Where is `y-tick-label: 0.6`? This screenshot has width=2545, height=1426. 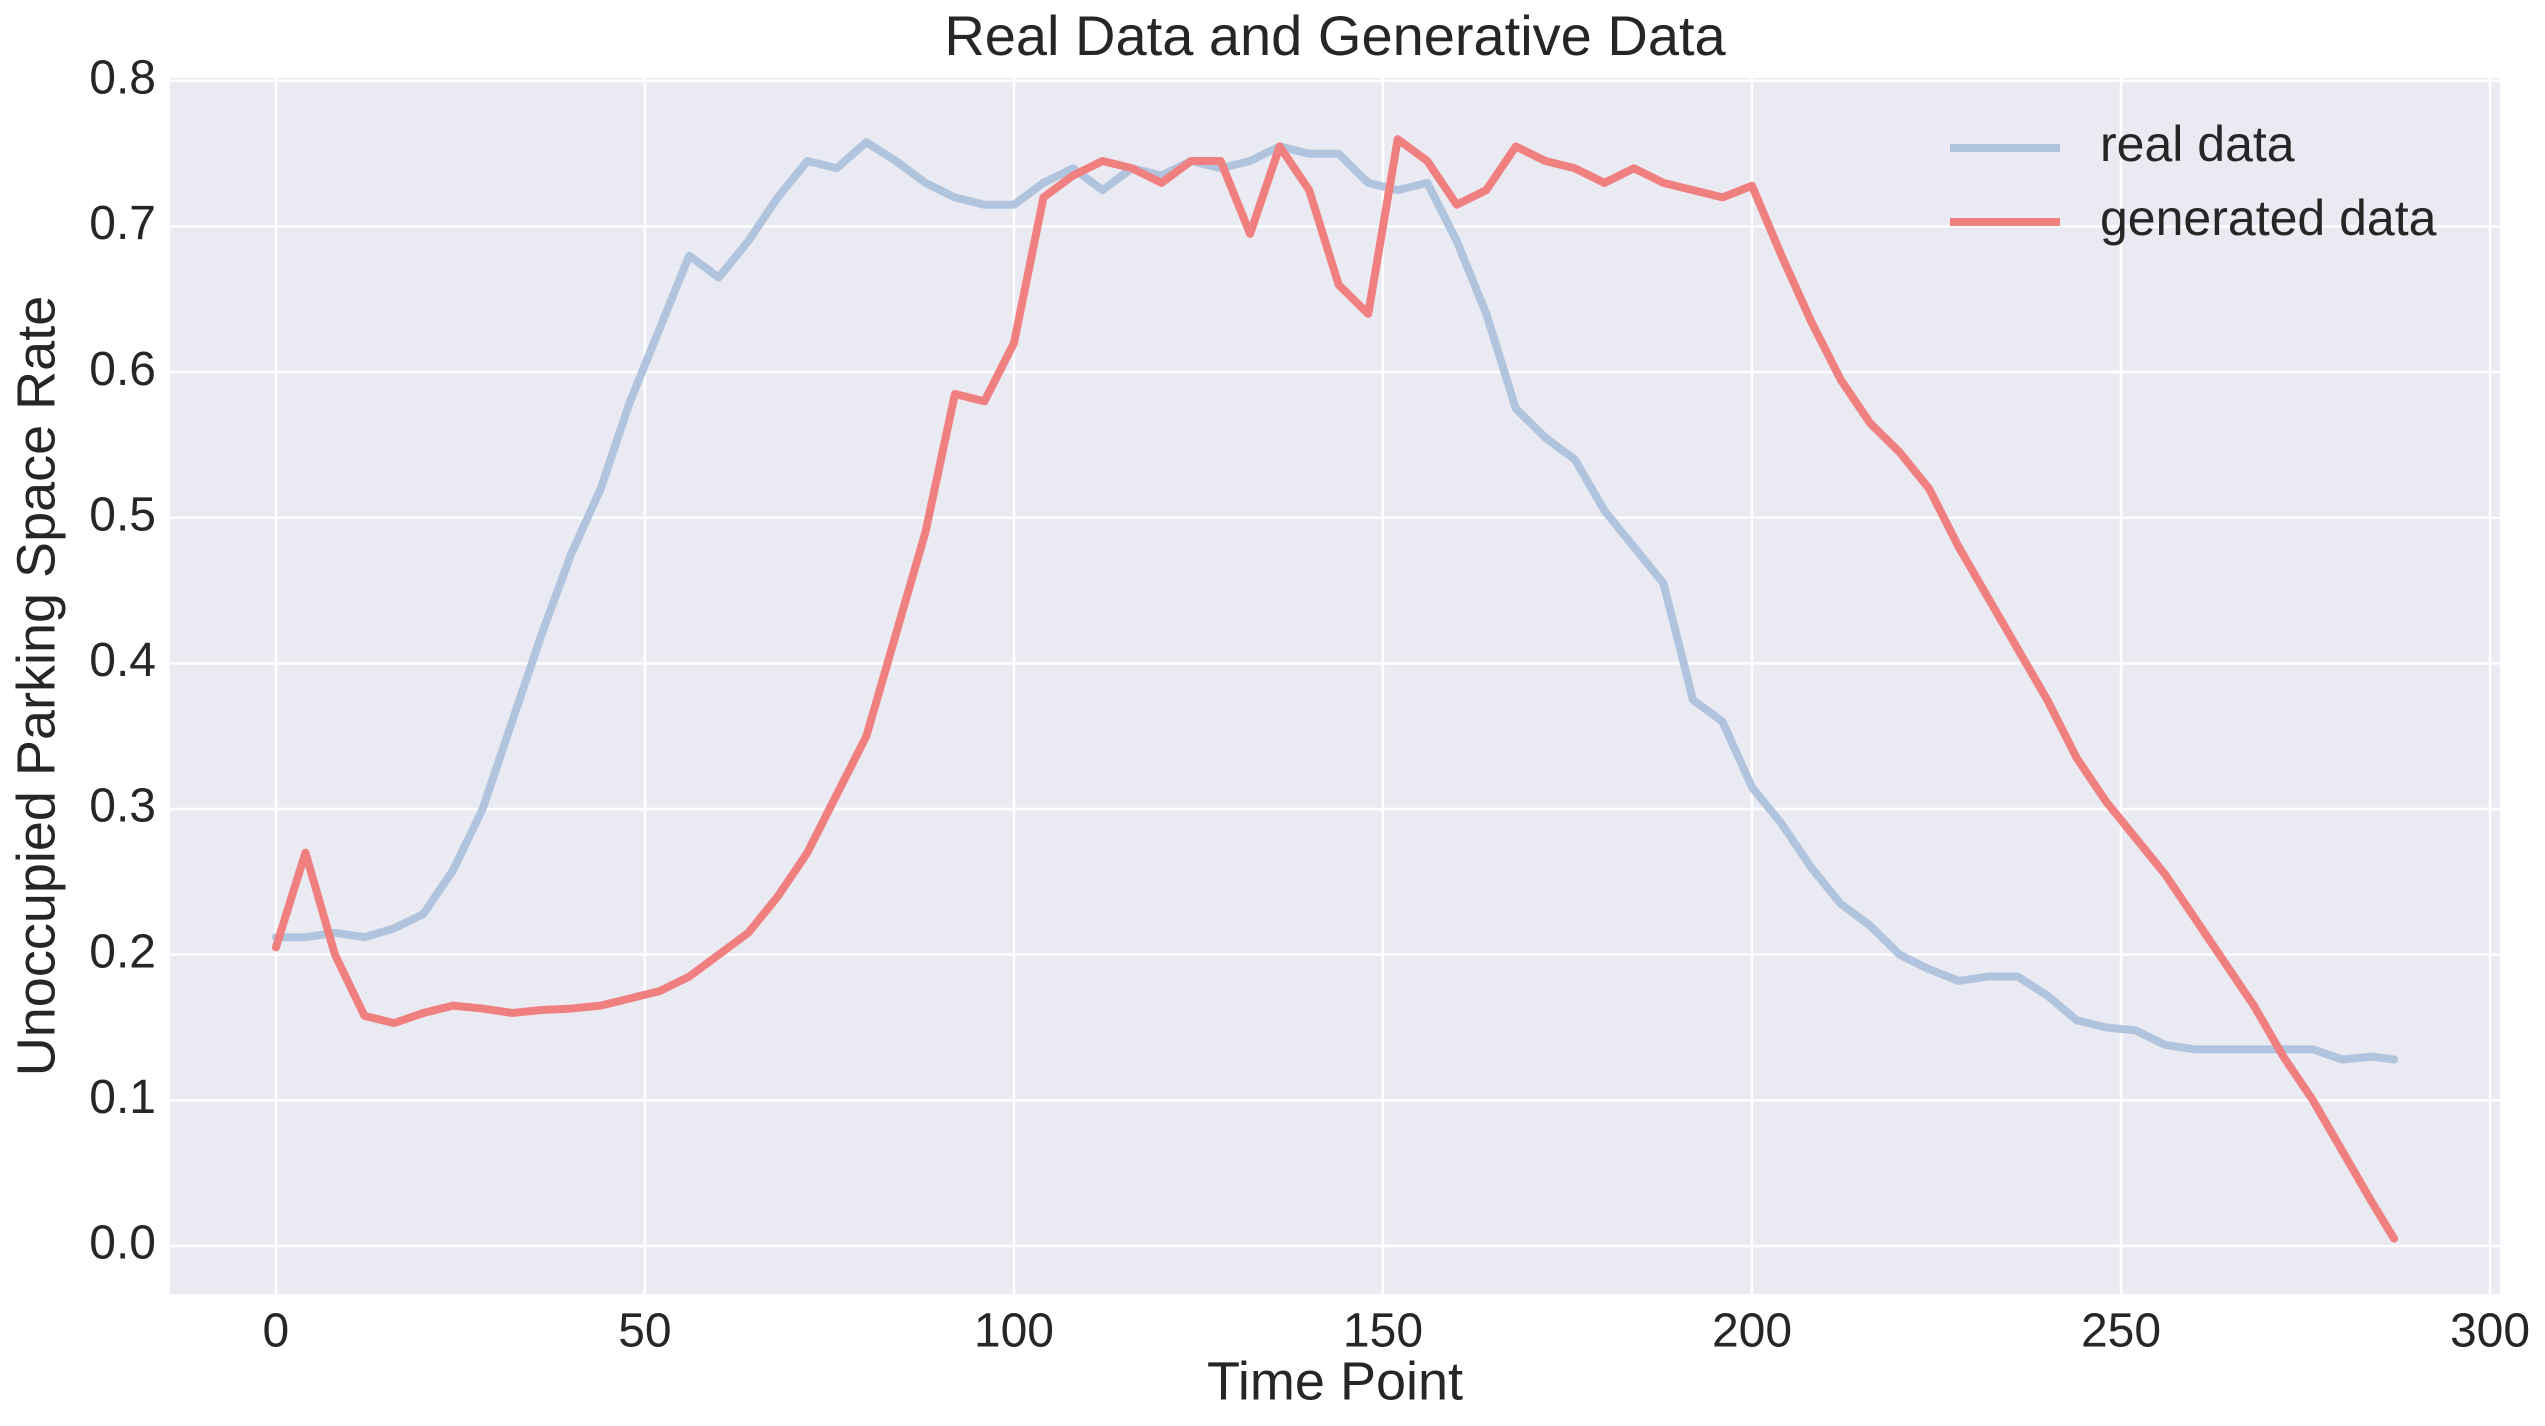 y-tick-label: 0.6 is located at coordinates (122, 369).